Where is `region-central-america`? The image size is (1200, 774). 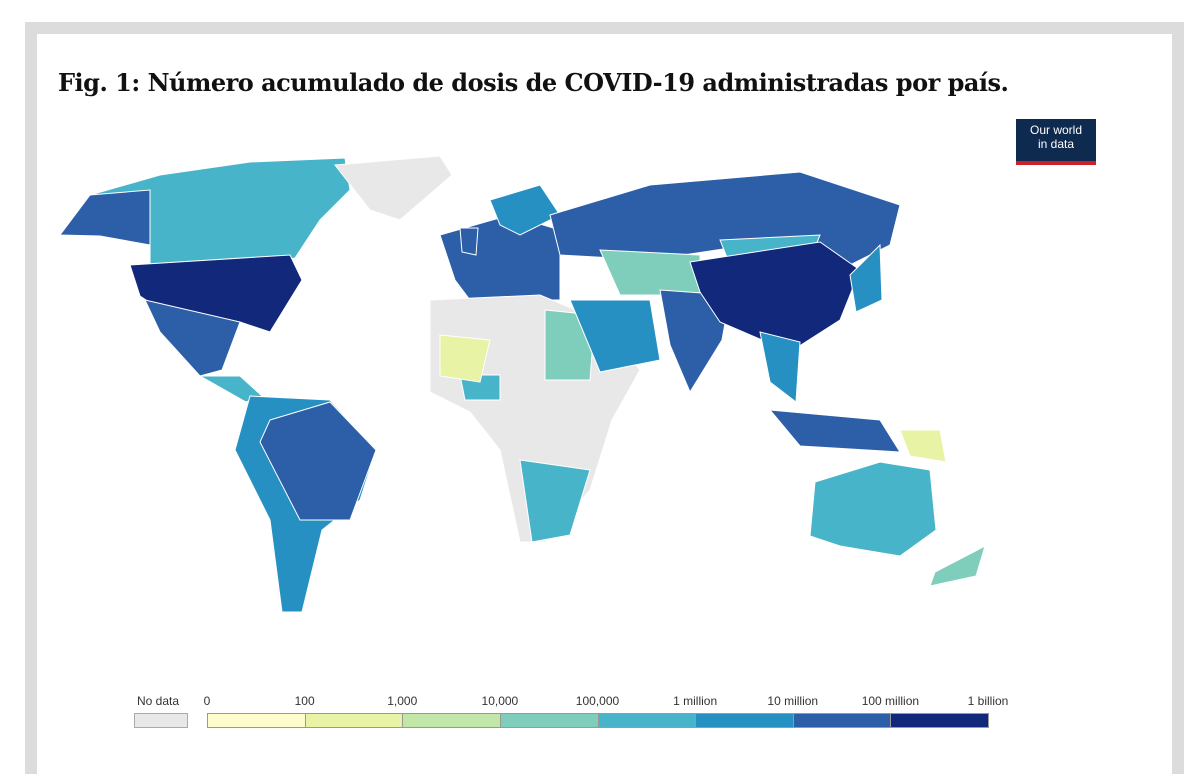 region-central-america is located at coordinates (230, 389).